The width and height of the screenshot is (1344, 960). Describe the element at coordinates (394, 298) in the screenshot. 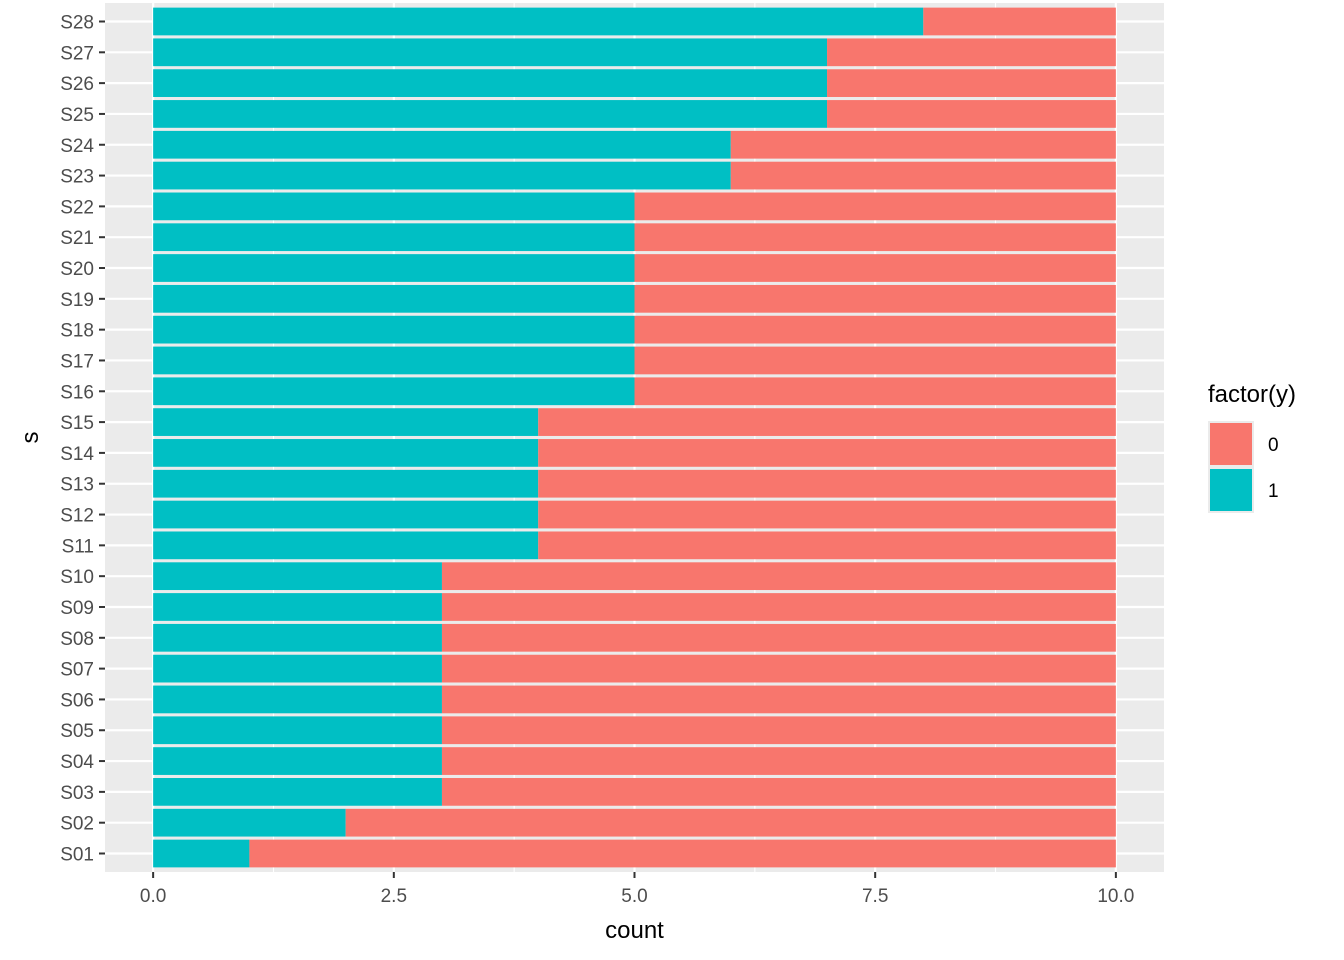

I see `bar-S19-y1` at that location.